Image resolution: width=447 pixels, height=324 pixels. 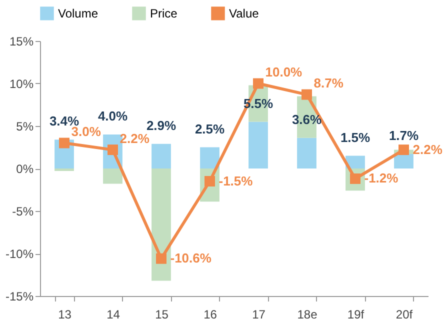 I want to click on y-tick-label: -5%, so click(x=23, y=211).